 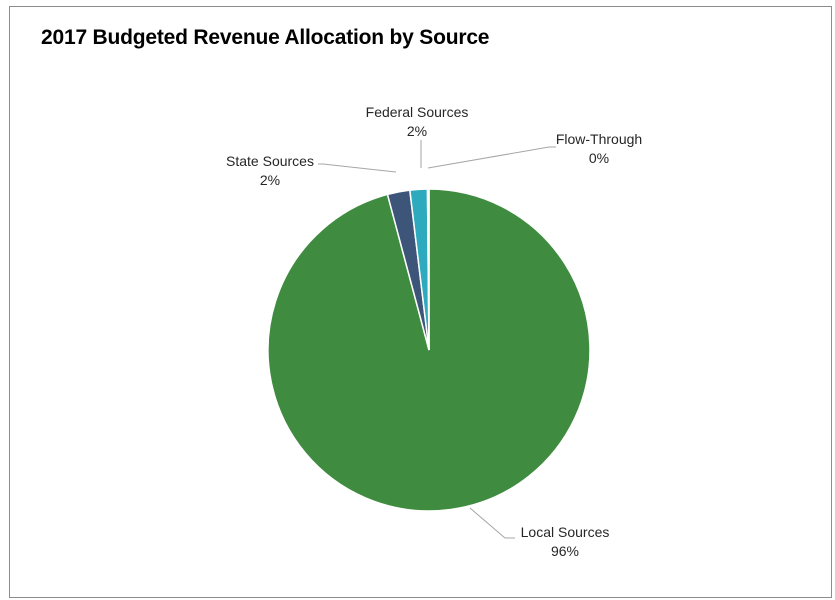 I want to click on label-federal-sources-name: Federal Sources, so click(x=417, y=112).